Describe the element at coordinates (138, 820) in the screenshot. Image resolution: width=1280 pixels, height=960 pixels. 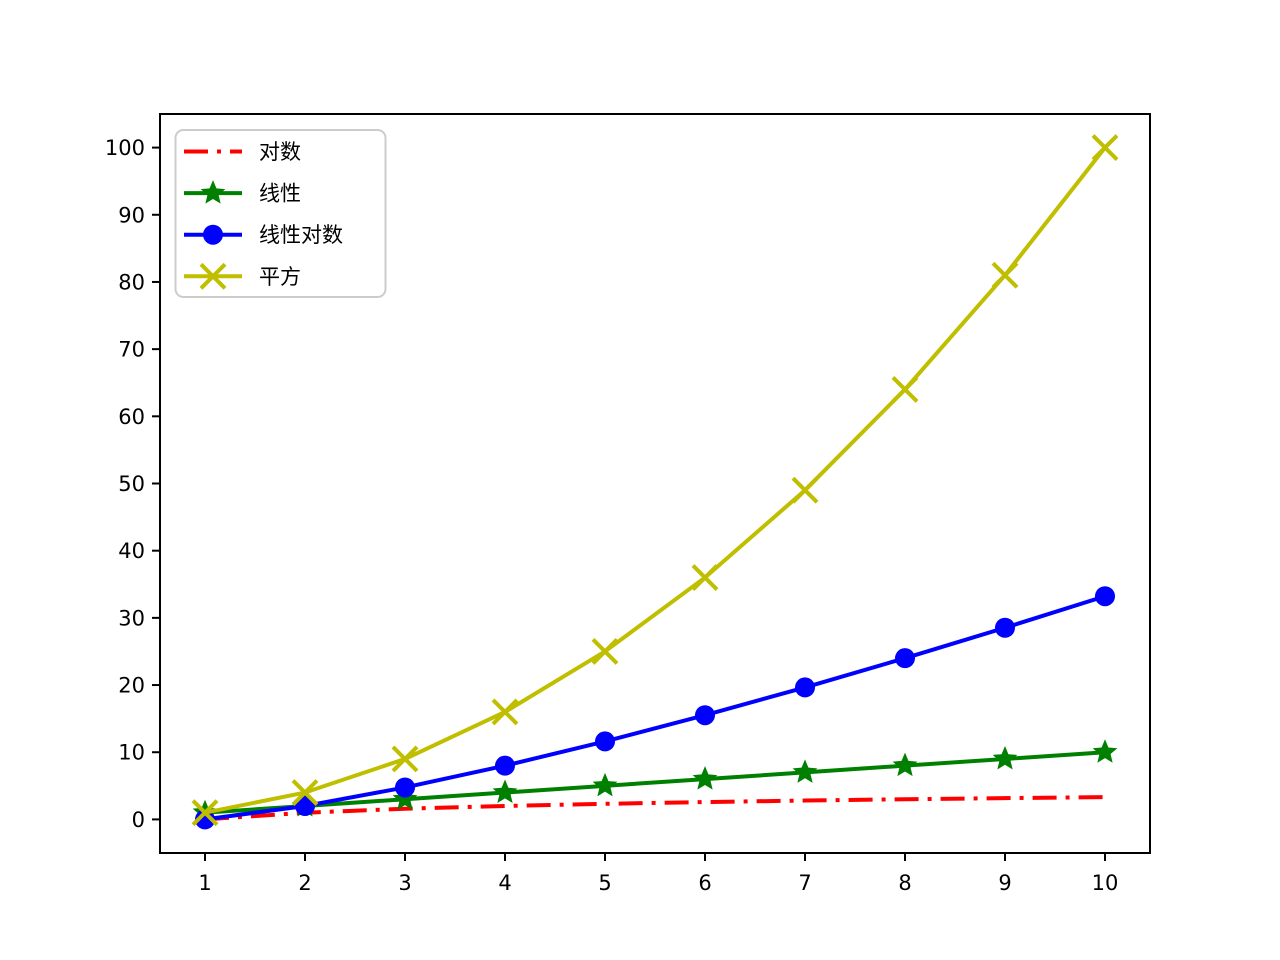
I see `y-tick-label: 0` at that location.